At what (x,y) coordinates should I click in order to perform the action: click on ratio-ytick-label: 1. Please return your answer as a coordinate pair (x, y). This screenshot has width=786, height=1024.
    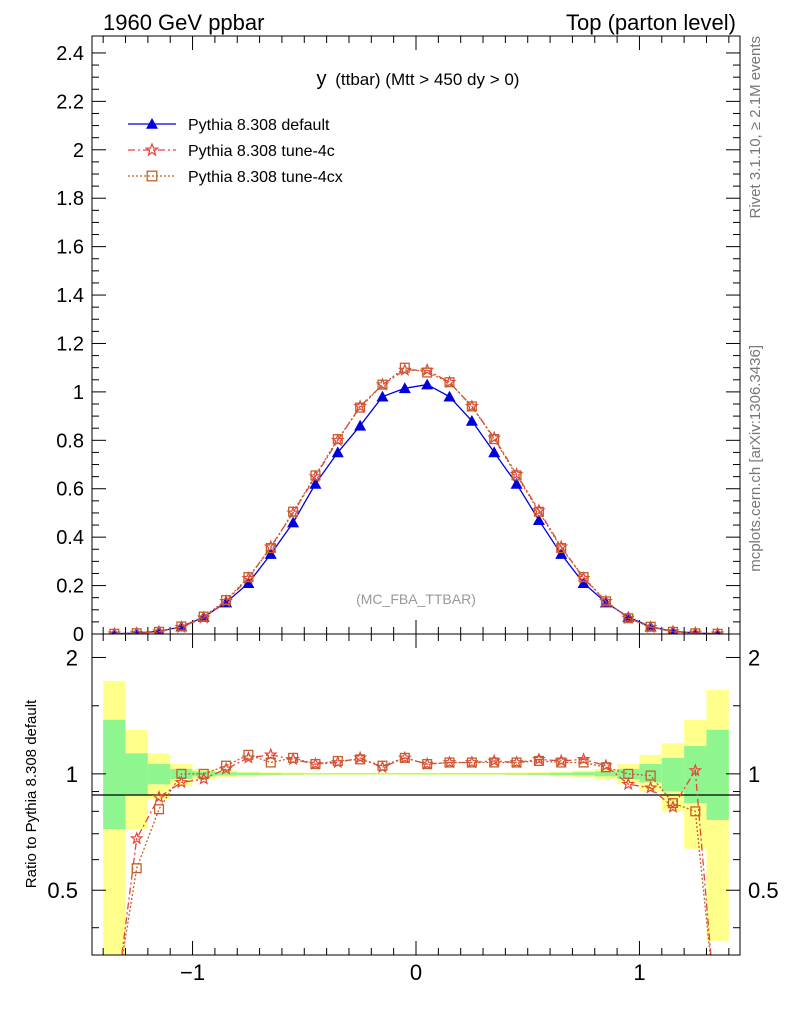
    Looking at the image, I should click on (72, 774).